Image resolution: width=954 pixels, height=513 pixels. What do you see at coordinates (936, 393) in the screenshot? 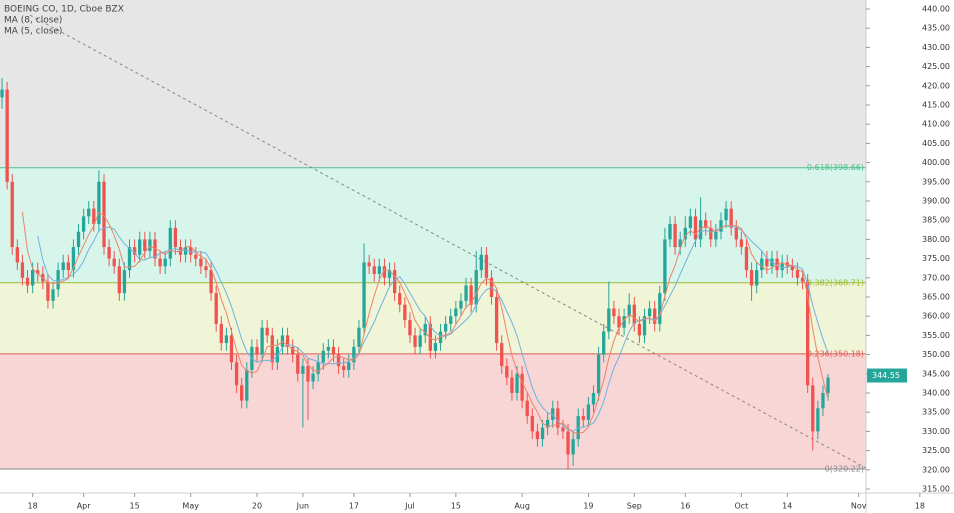
I see `y-tick-label: 340.00` at bounding box center [936, 393].